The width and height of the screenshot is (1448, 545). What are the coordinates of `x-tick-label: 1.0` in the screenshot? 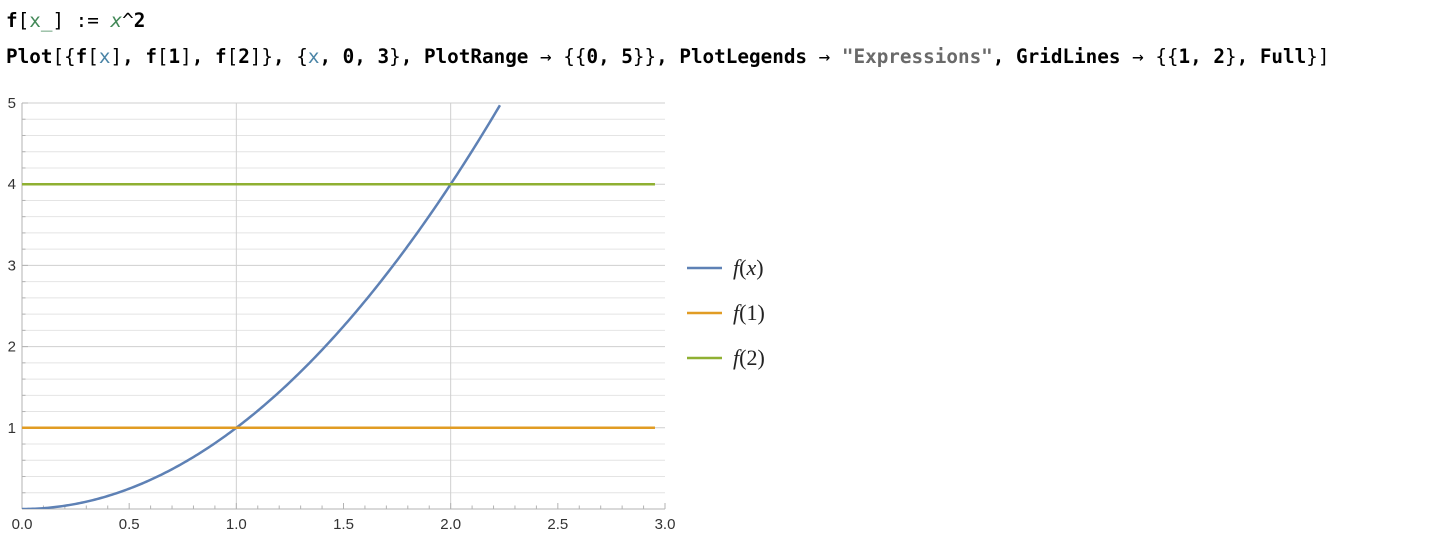 It's located at (236, 524).